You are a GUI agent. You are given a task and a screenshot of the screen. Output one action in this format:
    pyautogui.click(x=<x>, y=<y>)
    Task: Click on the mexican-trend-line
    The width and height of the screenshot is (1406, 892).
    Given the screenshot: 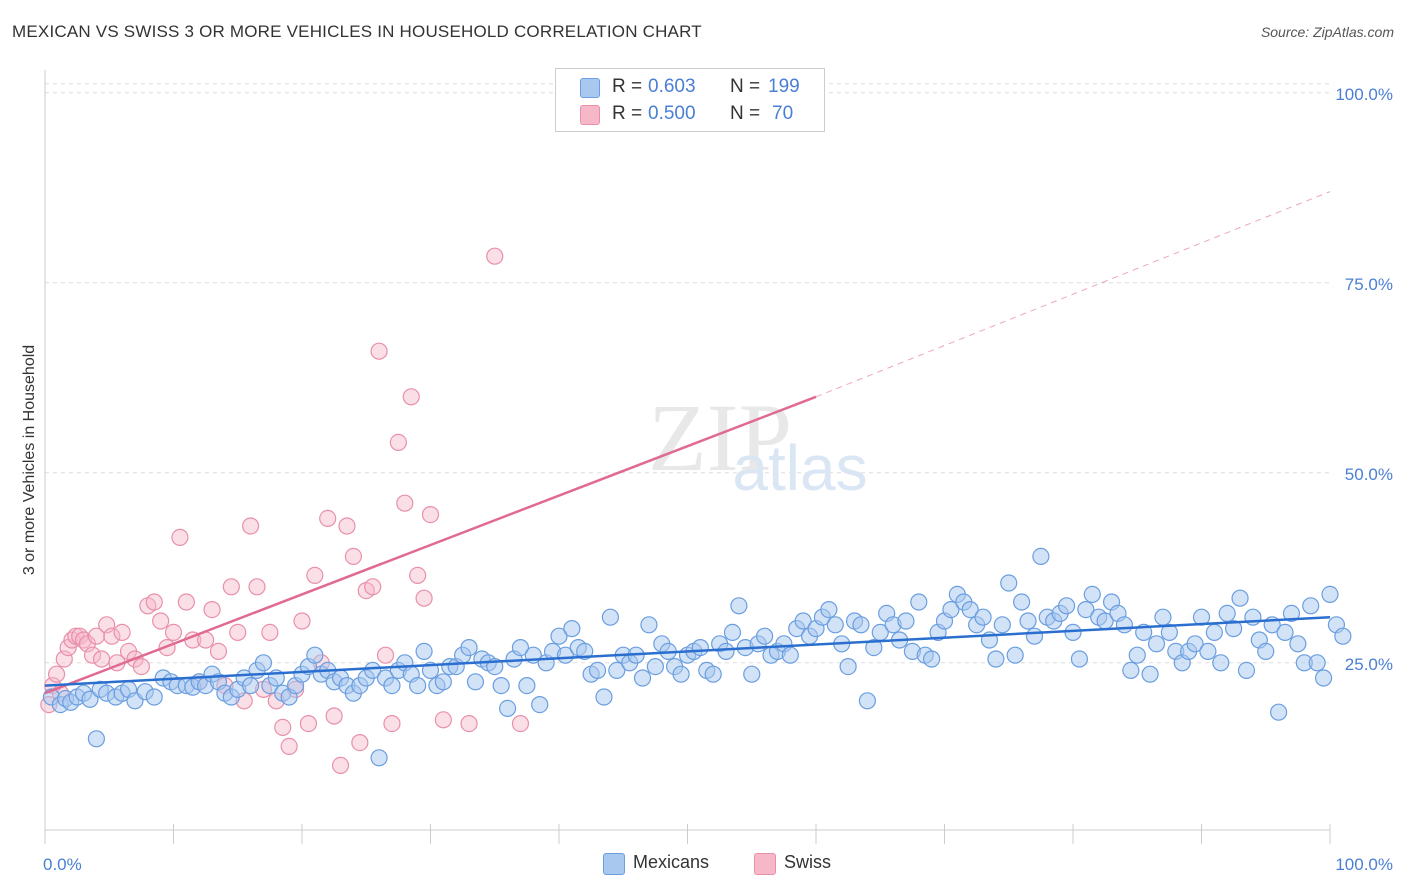 What is the action you would take?
    pyautogui.click(x=687, y=651)
    